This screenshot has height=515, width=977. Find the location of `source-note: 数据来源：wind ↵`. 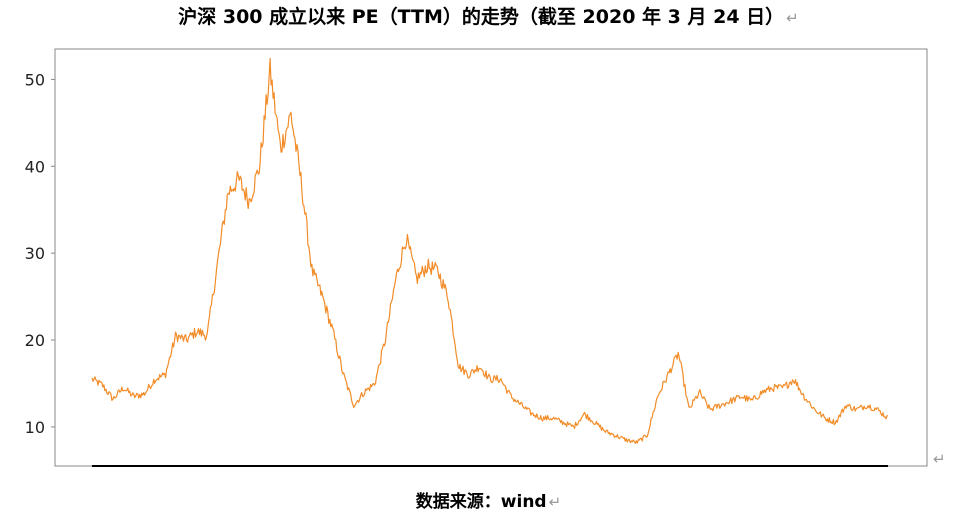

source-note: 数据来源：wind ↵ is located at coordinates (488, 499).